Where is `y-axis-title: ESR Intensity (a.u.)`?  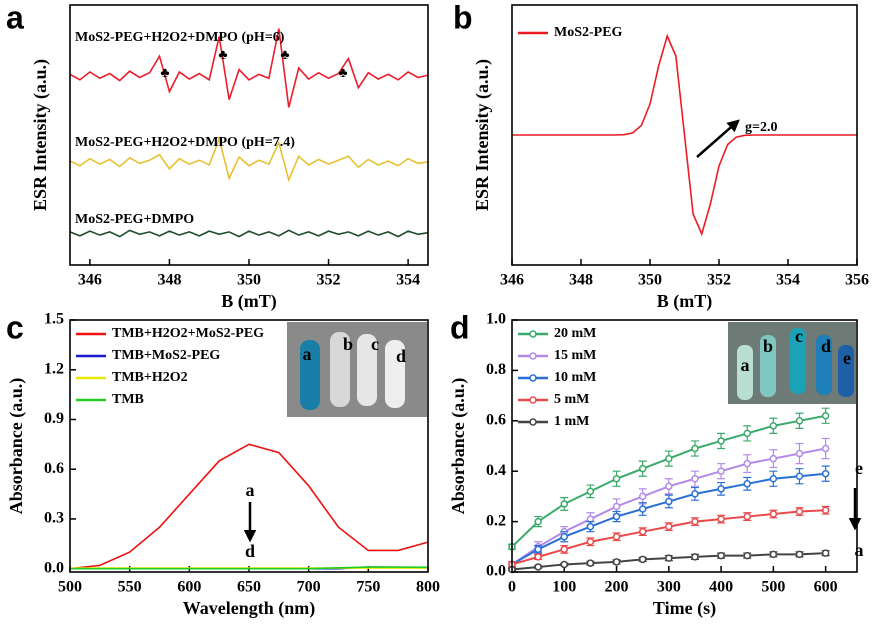
y-axis-title: ESR Intensity (a.u.) is located at coordinates (40, 135).